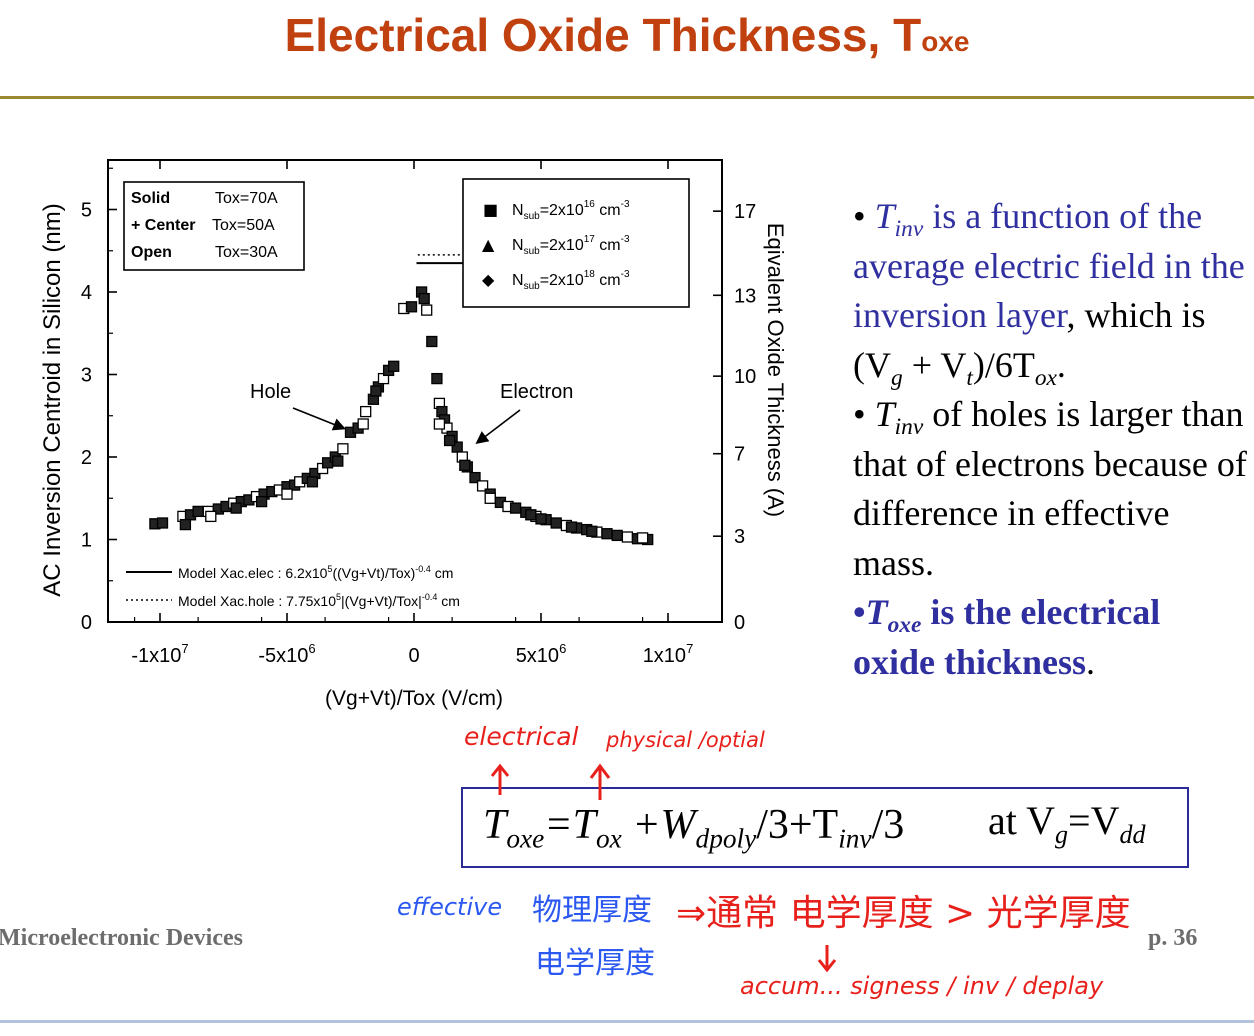 The width and height of the screenshot is (1254, 1036). I want to click on legend-tox-value-3: Tox=30A, so click(246, 252).